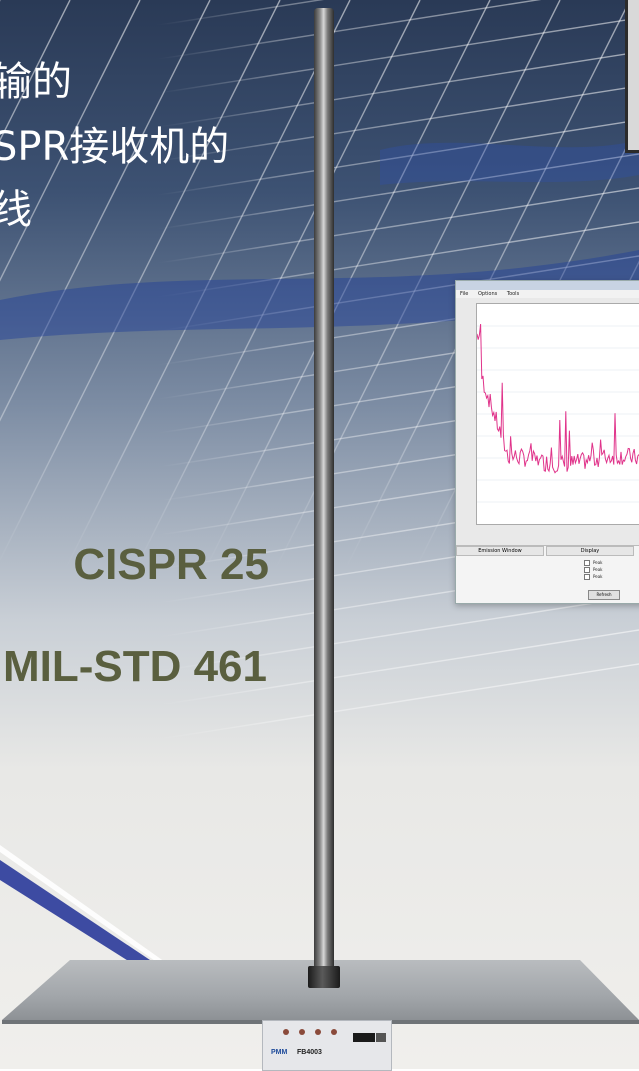 The width and height of the screenshot is (639, 1071). Describe the element at coordinates (364, 1037) in the screenshot. I see `lcd-display` at that location.